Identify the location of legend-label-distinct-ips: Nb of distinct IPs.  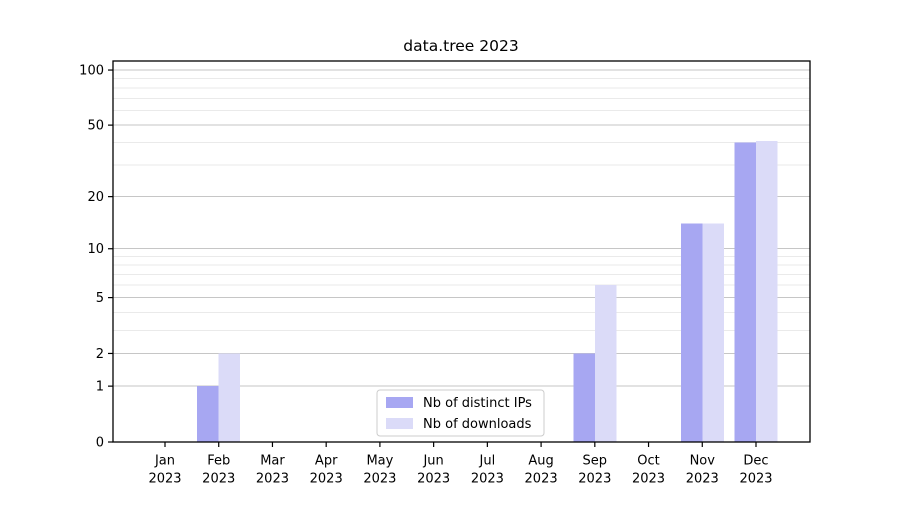
(477, 403).